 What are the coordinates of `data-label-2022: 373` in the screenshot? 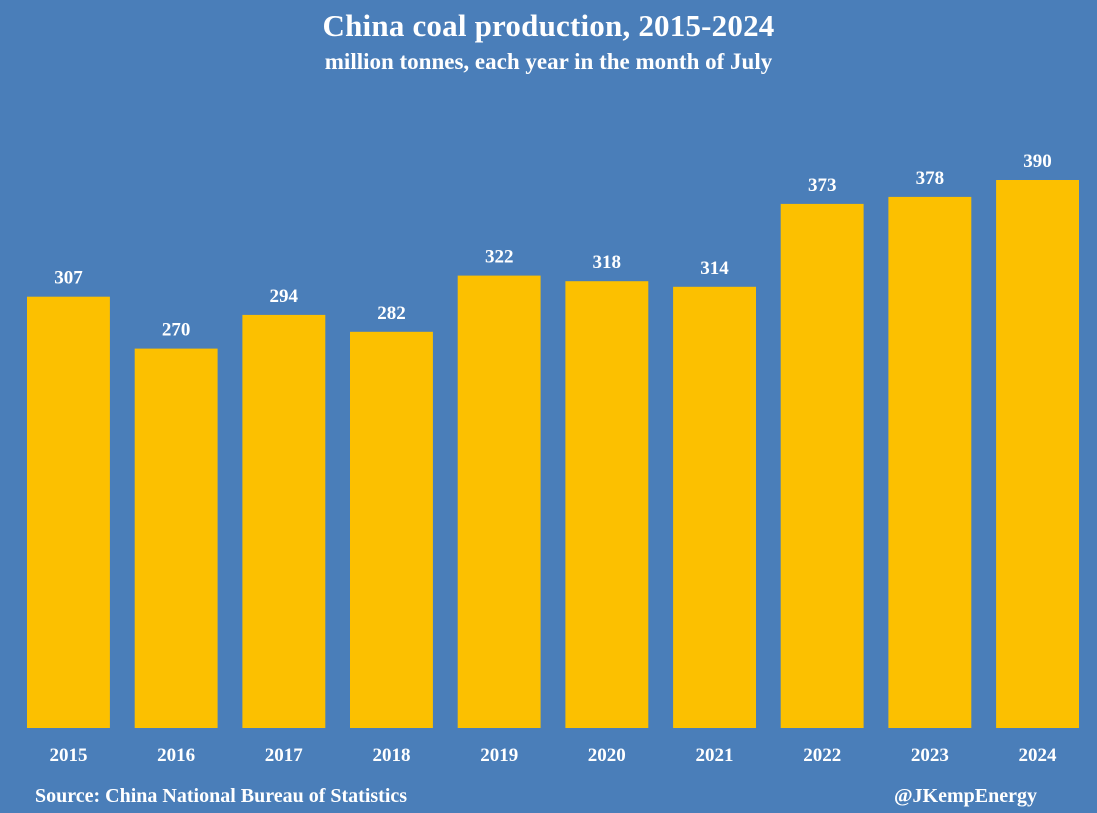 It's located at (822, 185).